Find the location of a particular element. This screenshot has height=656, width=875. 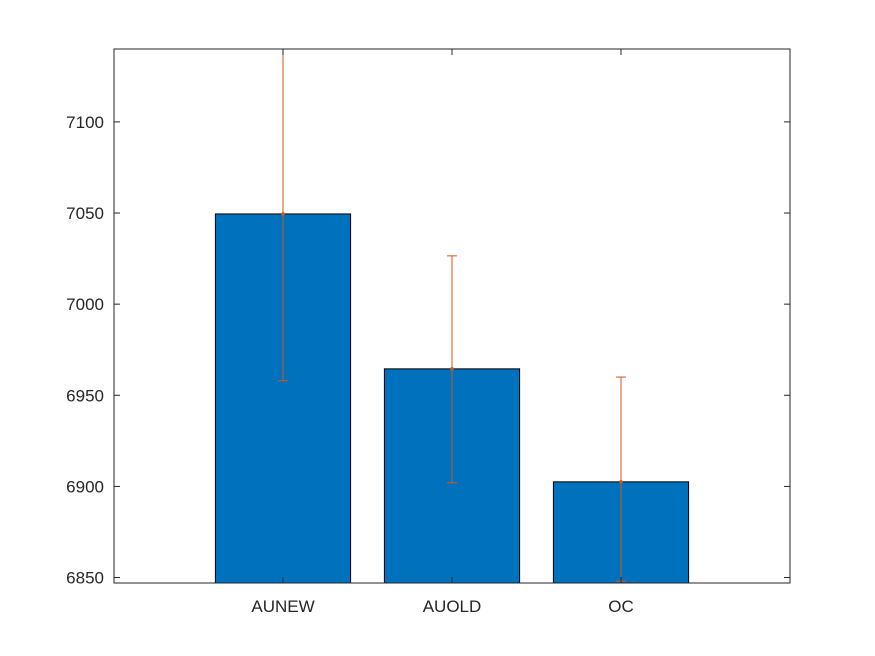

y-tick-label: 6850 is located at coordinates (85, 578).